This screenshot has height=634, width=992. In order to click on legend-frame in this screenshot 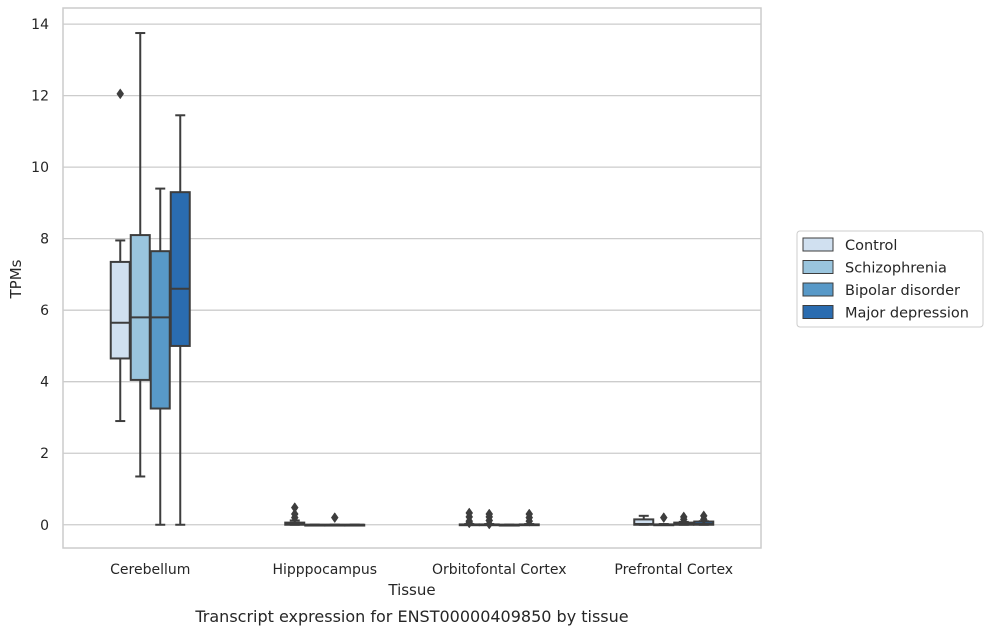, I will do `click(890, 279)`.